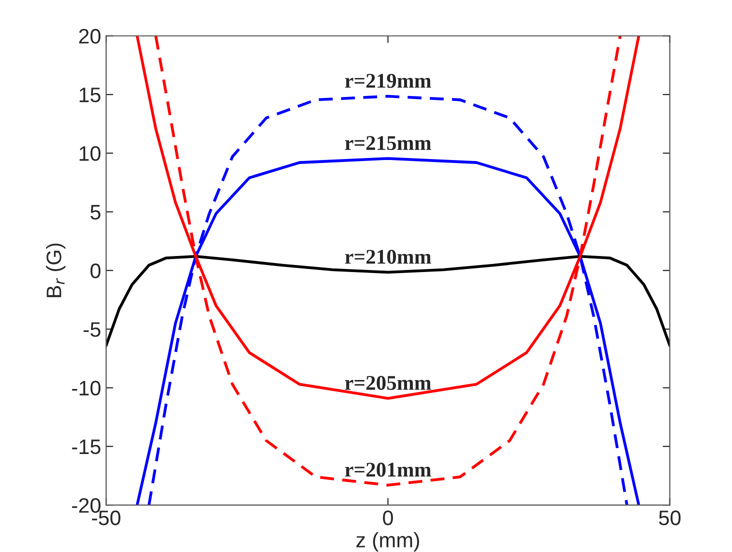 The height and width of the screenshot is (552, 732). What do you see at coordinates (86, 388) in the screenshot?
I see `y-tick-label: -10` at bounding box center [86, 388].